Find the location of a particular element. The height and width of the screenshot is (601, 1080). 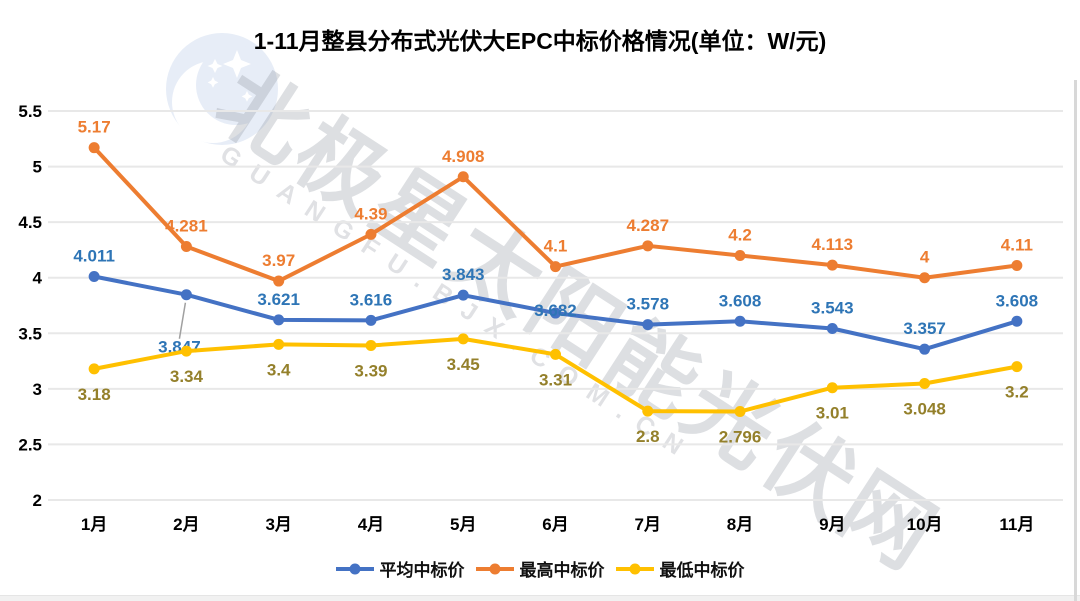

data-label: 4.1 is located at coordinates (556, 246).